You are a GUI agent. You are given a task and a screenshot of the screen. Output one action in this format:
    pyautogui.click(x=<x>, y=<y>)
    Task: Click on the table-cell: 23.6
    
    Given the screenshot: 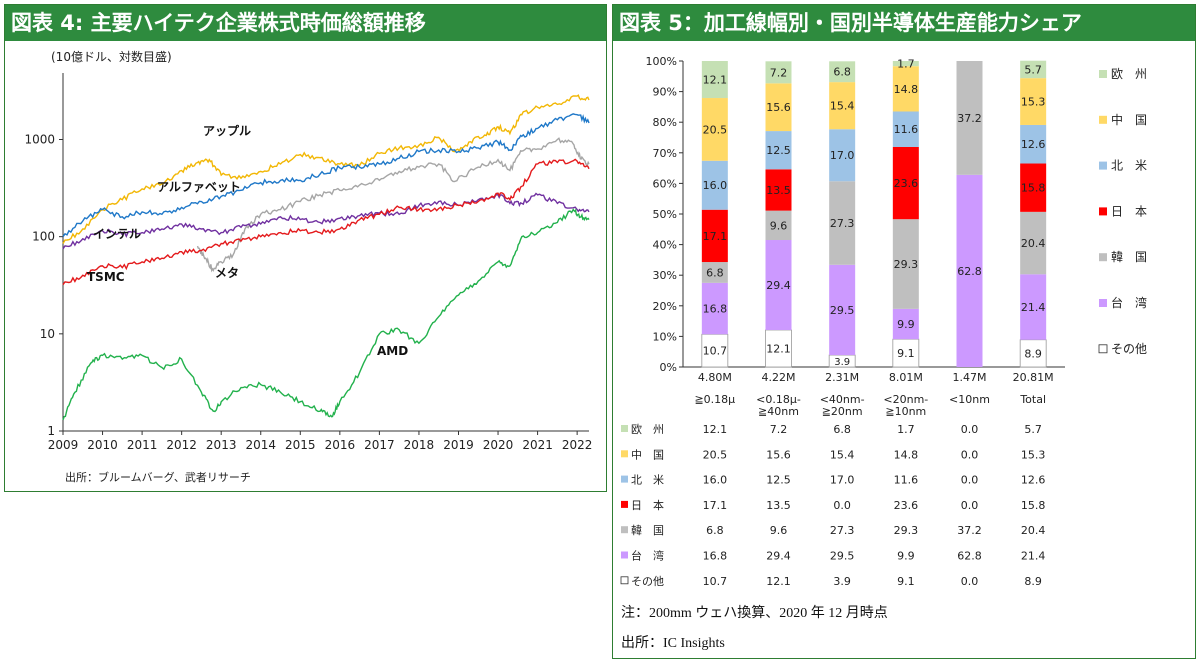 What is the action you would take?
    pyautogui.click(x=906, y=505)
    